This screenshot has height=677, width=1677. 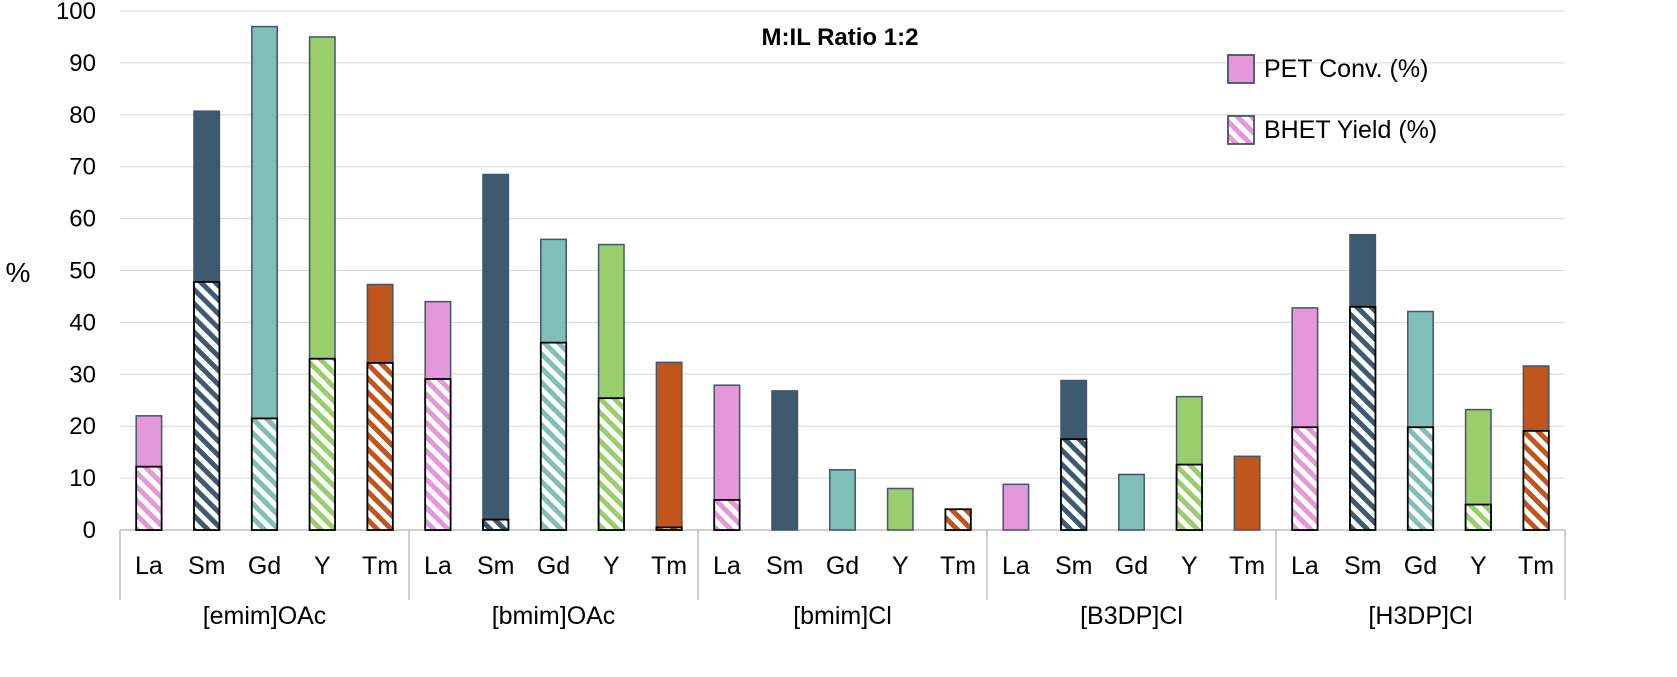 What do you see at coordinates (265, 616) in the screenshot?
I see `group-label: [emim]OAc` at bounding box center [265, 616].